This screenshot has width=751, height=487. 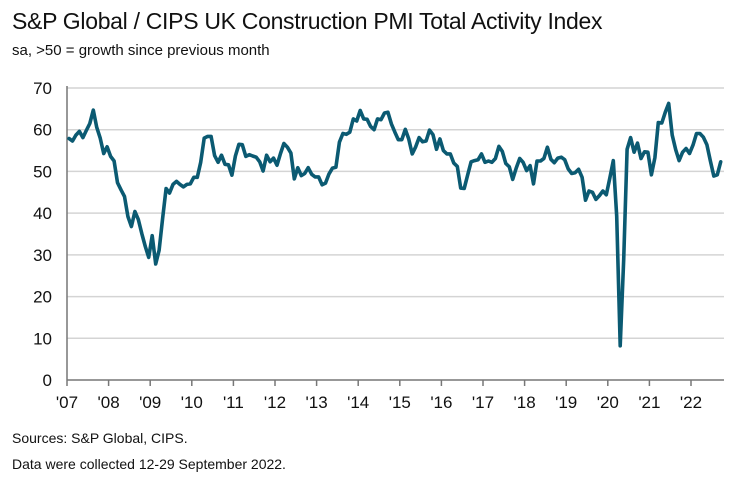 What do you see at coordinates (566, 402) in the screenshot?
I see `x-tick-label: '19` at bounding box center [566, 402].